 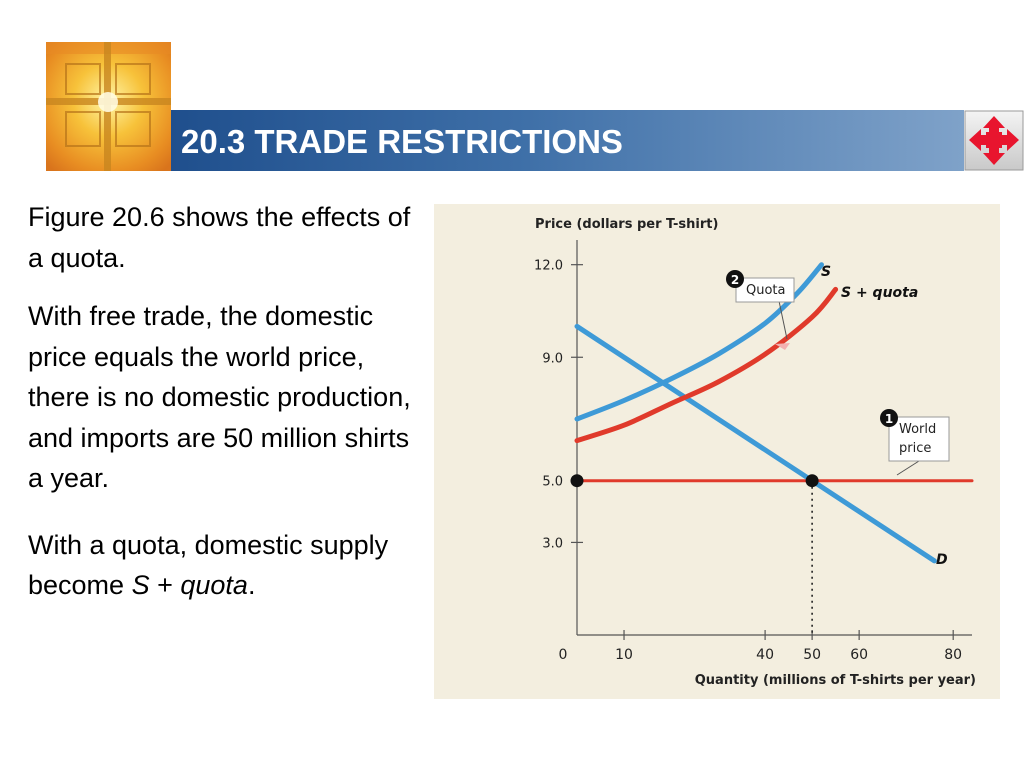 What do you see at coordinates (783, 320) in the screenshot?
I see `quota-leader-line` at bounding box center [783, 320].